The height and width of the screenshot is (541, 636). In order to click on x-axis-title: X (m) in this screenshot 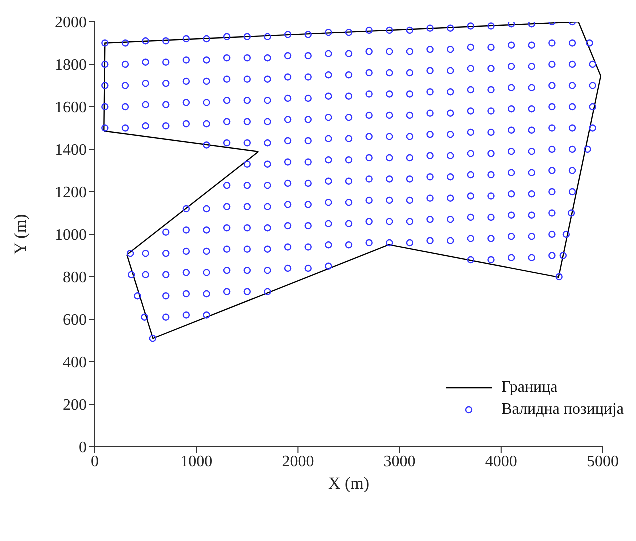, I will do `click(349, 483)`.